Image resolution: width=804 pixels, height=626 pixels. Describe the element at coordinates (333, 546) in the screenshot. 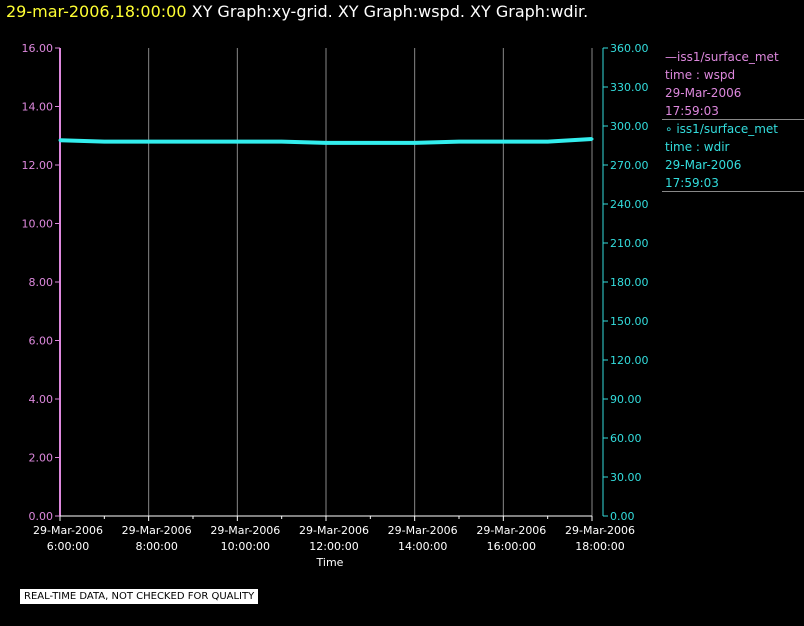

I see `x-tick-time-label: 12:00:00` at that location.